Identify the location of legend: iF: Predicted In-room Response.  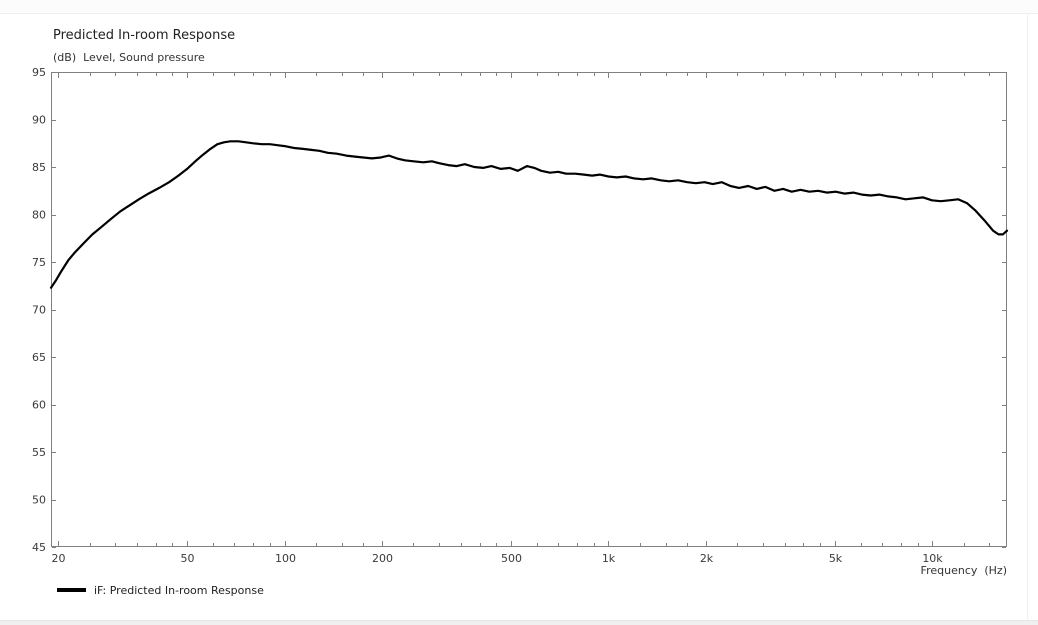
(160, 590).